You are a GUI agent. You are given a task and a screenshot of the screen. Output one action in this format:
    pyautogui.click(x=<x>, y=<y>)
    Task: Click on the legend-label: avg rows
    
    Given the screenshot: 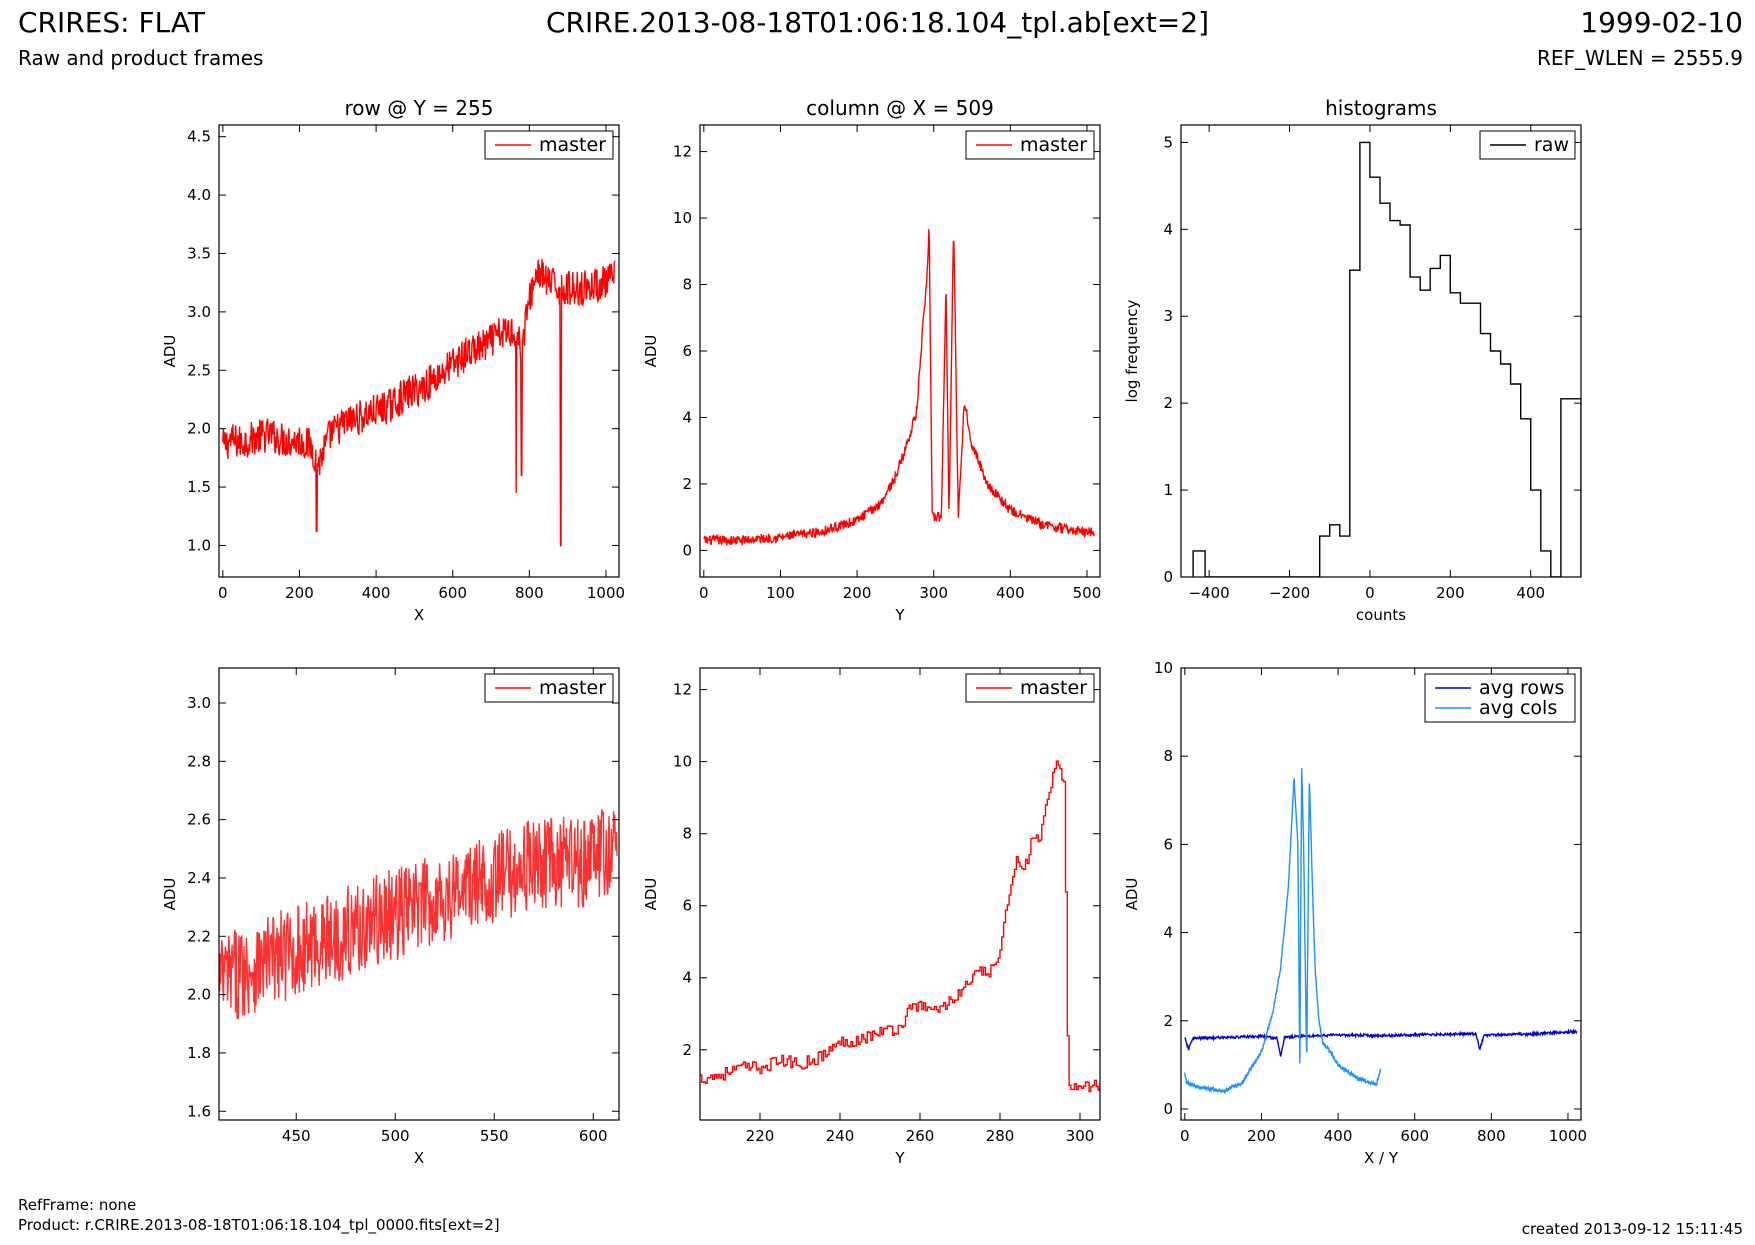 What is the action you would take?
    pyautogui.click(x=1521, y=688)
    